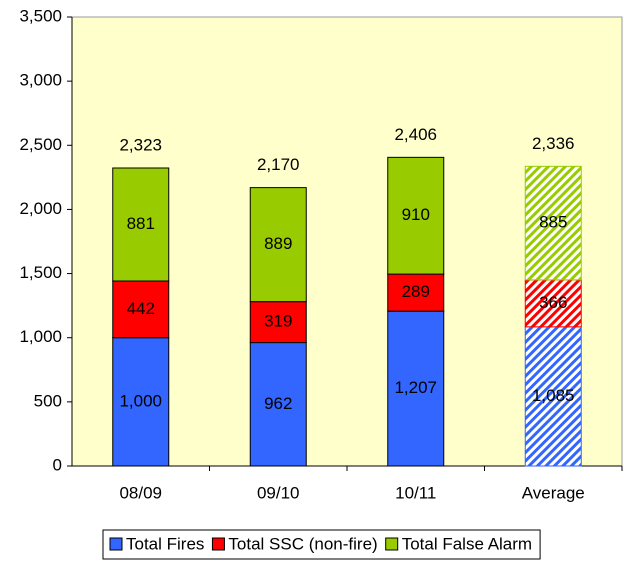 The width and height of the screenshot is (624, 561). What do you see at coordinates (40, 15) in the screenshot?
I see `y-tick-label: 3,500` at bounding box center [40, 15].